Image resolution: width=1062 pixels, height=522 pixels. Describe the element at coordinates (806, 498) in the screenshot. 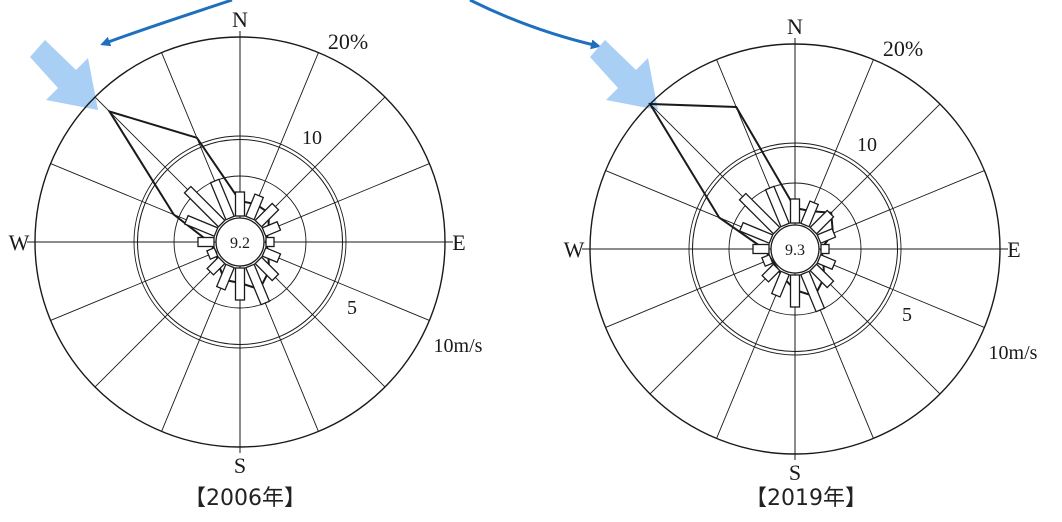

I see `caption-2019: 【2019年】` at that location.